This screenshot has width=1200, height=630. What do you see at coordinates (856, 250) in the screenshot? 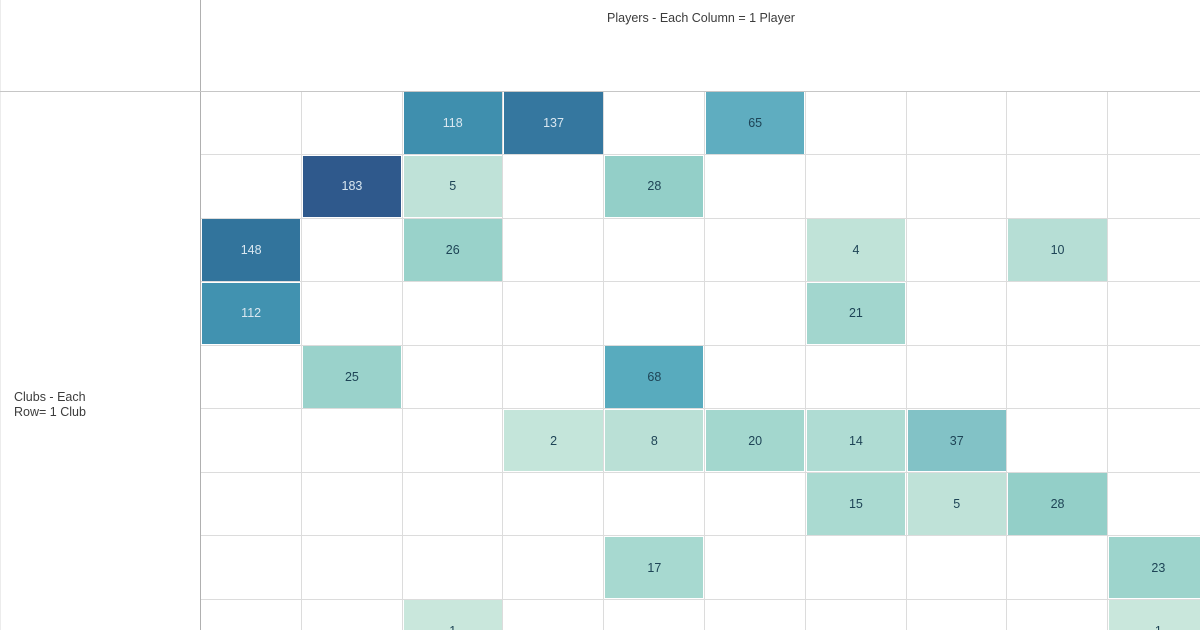
I see `heatmap-cell: 4` at bounding box center [856, 250].